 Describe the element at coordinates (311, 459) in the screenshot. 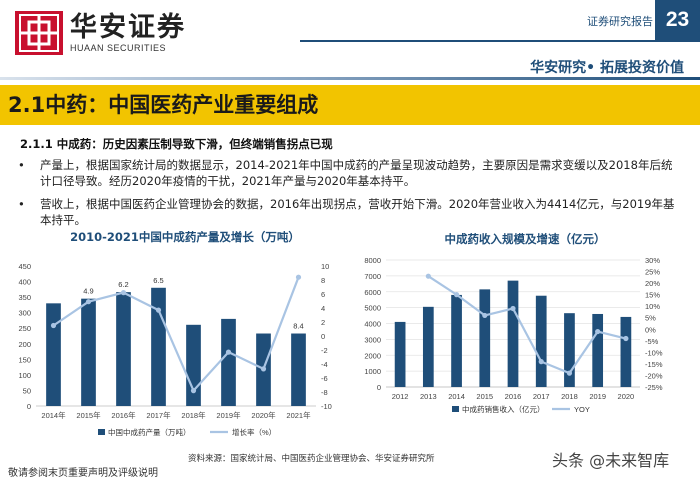

I see `source-note: 资料来源：国家统计局、中国医药企业管理协会、华安证券研究所` at that location.